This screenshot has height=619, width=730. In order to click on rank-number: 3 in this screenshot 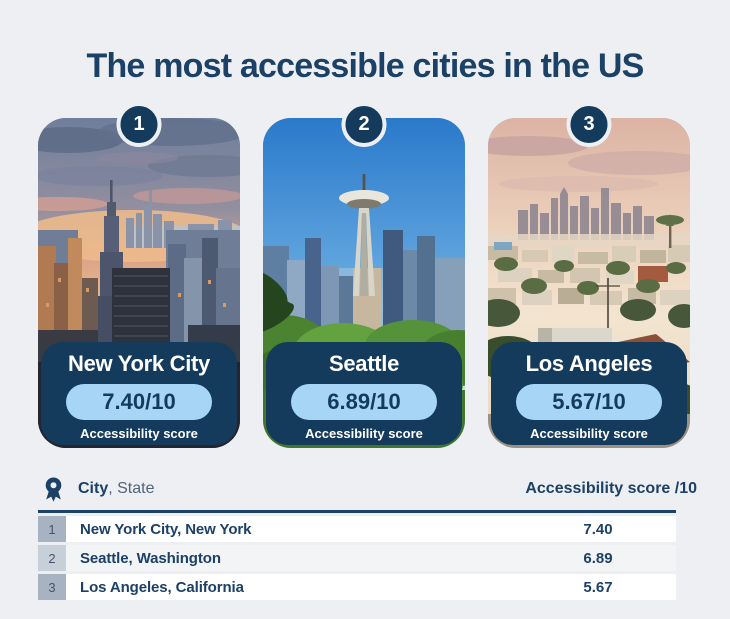, I will do `click(589, 124)`.